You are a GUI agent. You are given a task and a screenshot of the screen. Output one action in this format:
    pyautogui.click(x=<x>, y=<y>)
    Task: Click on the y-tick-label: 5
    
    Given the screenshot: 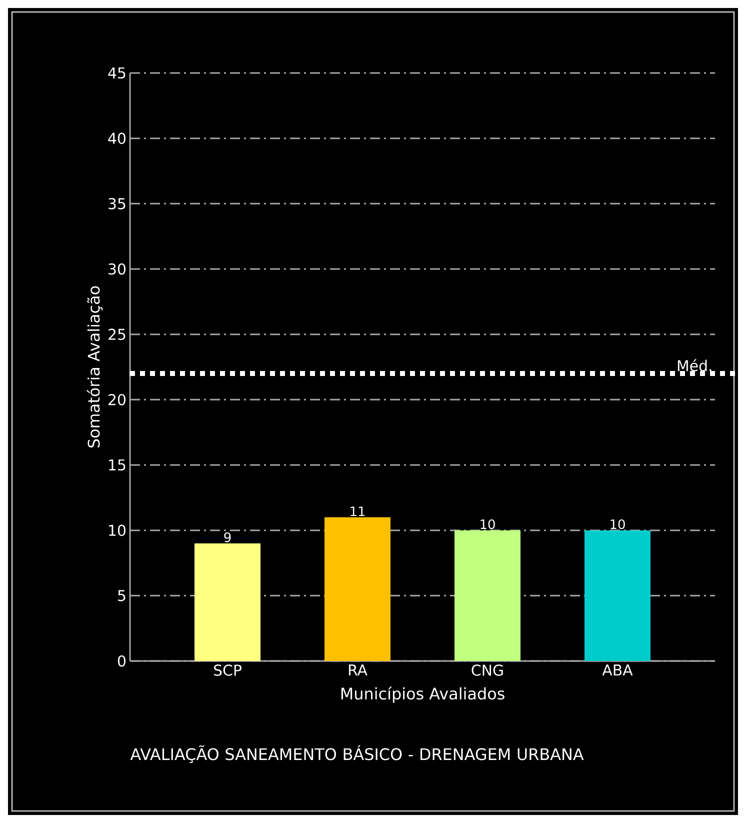 What is the action you would take?
    pyautogui.click(x=122, y=596)
    